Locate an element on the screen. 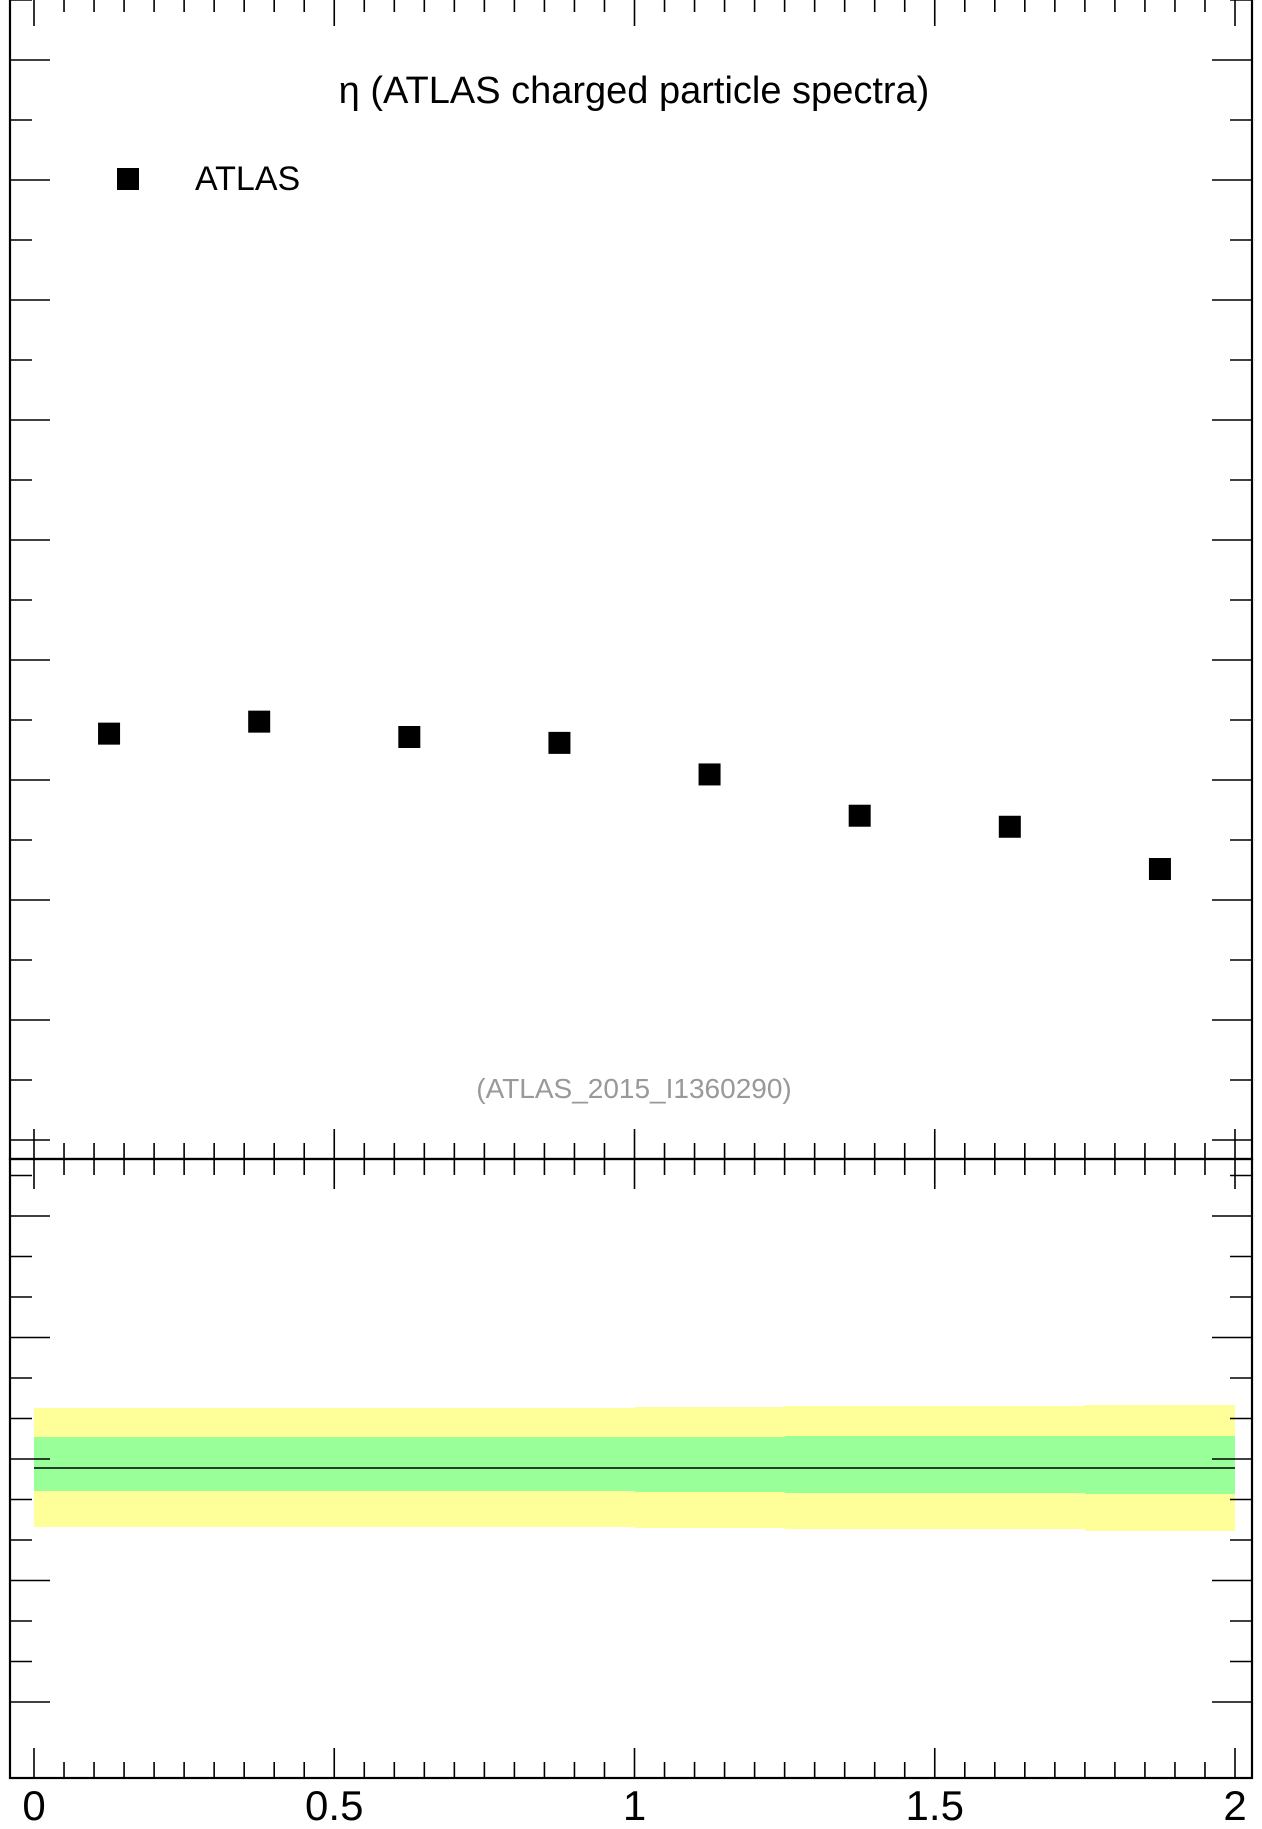 The width and height of the screenshot is (1262, 1829). statistical-uncertainty-band is located at coordinates (634, 1465).